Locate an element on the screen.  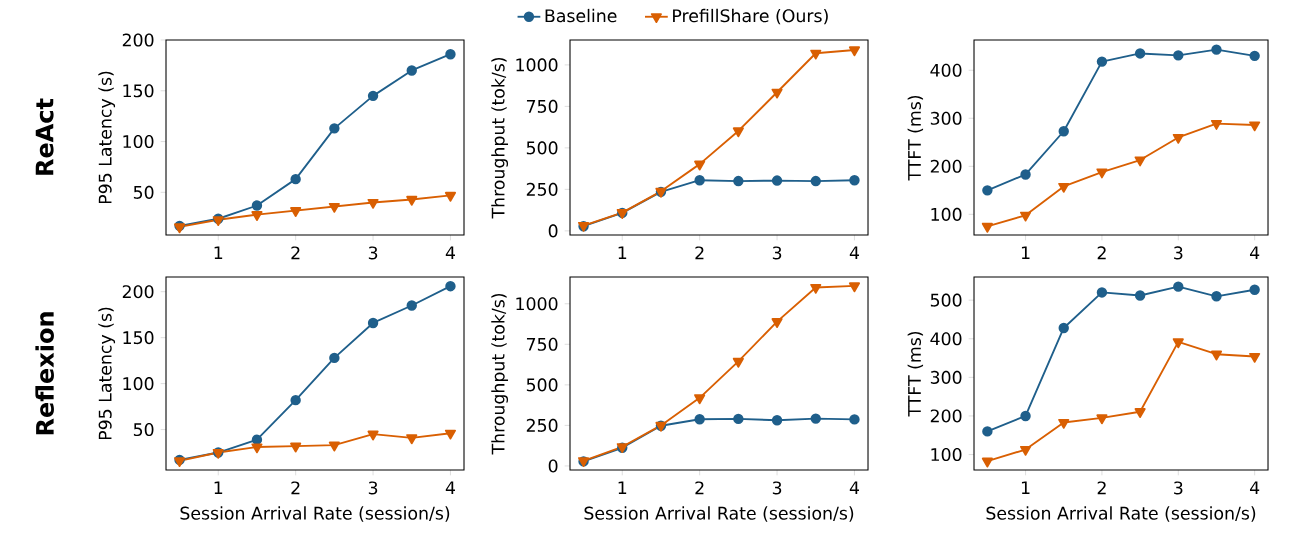
text: Reflexion is located at coordinates (44, 373).